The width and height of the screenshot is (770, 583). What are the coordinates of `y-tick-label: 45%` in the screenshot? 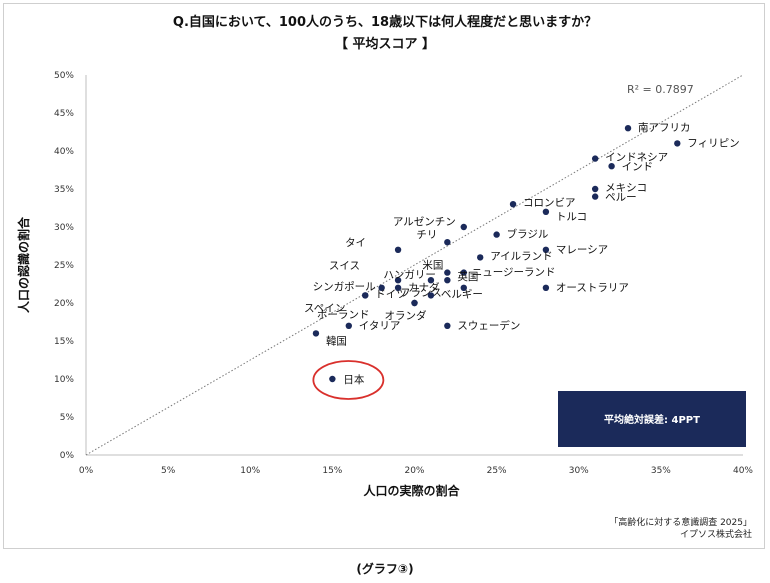 It's located at (64, 114).